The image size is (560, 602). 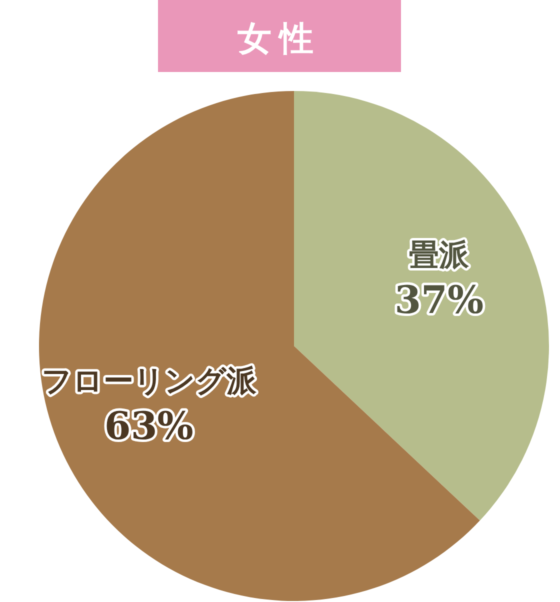 What do you see at coordinates (439, 256) in the screenshot?
I see `slice-label: 畳派` at bounding box center [439, 256].